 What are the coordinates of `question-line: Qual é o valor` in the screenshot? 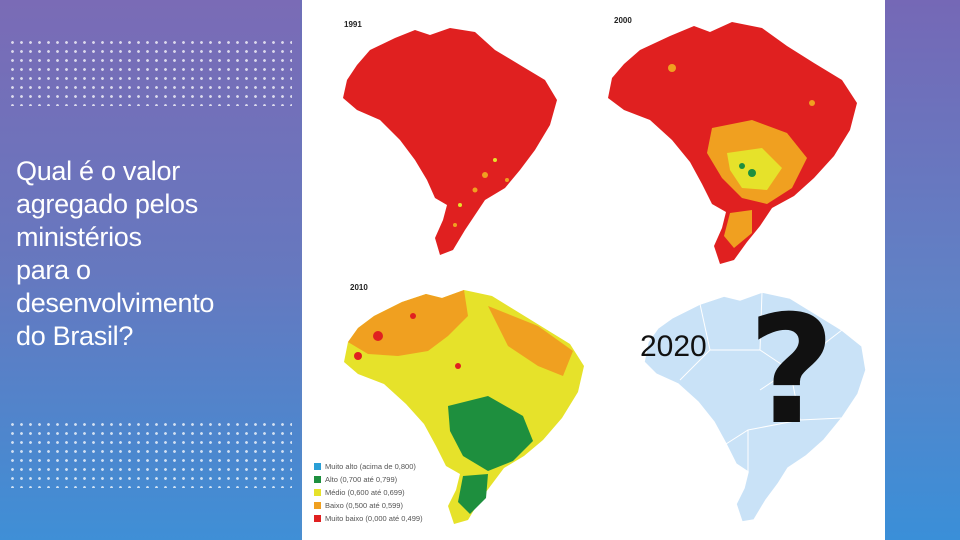 It's located at (98, 171).